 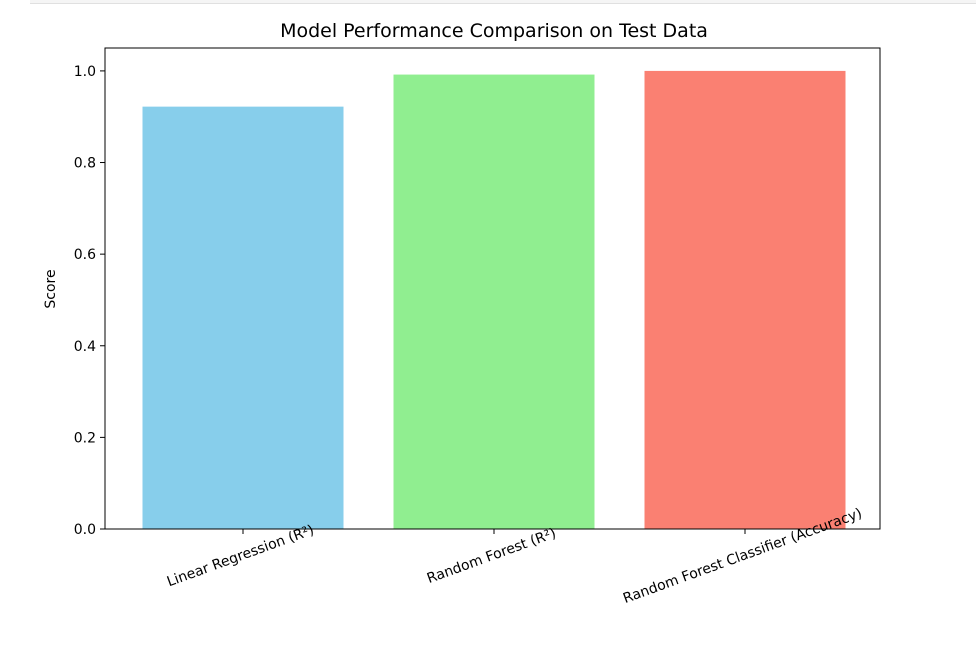 What do you see at coordinates (85, 347) in the screenshot?
I see `y-tick-label: 0.4` at bounding box center [85, 347].